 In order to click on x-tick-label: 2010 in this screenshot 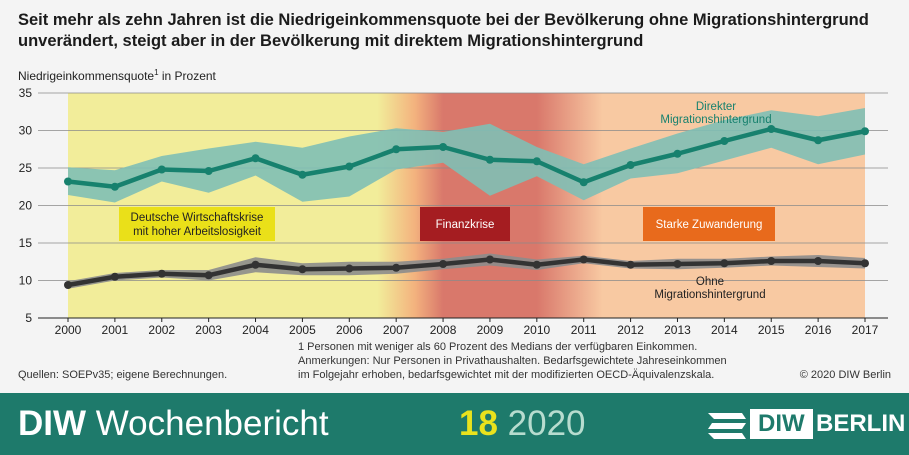, I will do `click(536, 330)`.